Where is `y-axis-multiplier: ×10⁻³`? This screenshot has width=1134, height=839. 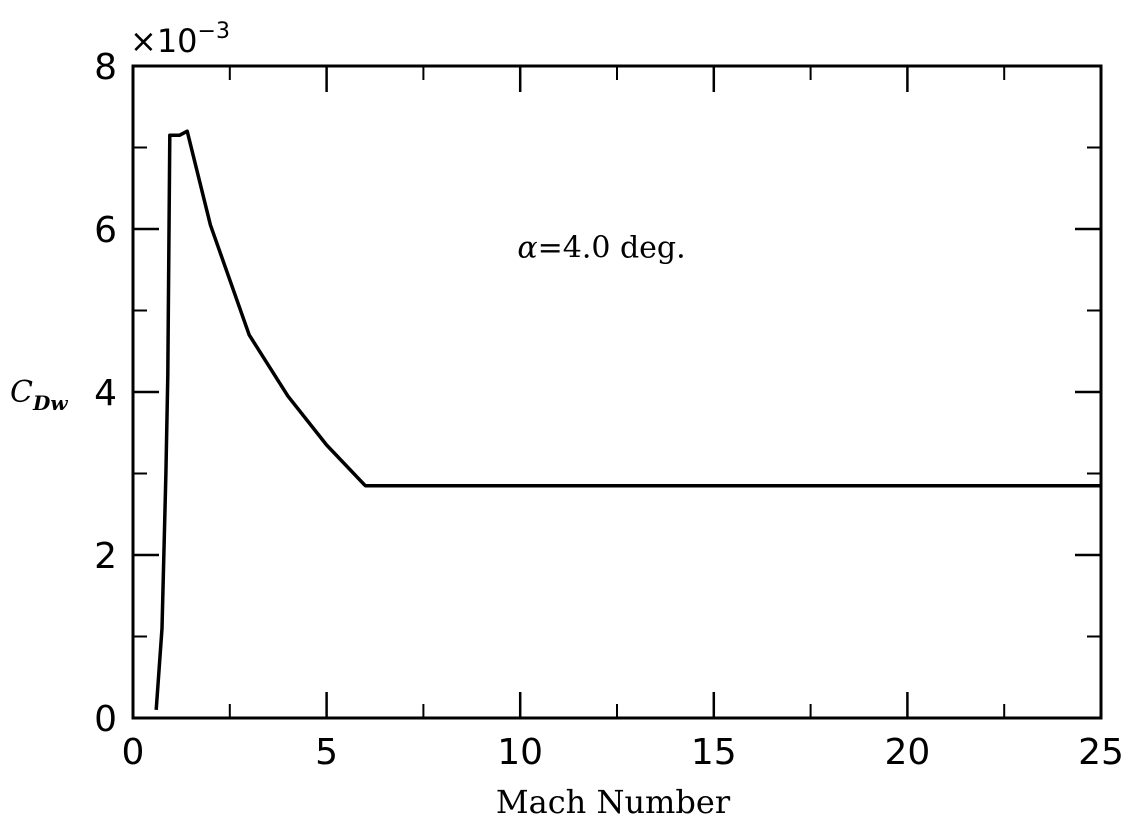
y-axis-multiplier: ×10⁻³ is located at coordinates (180, 39).